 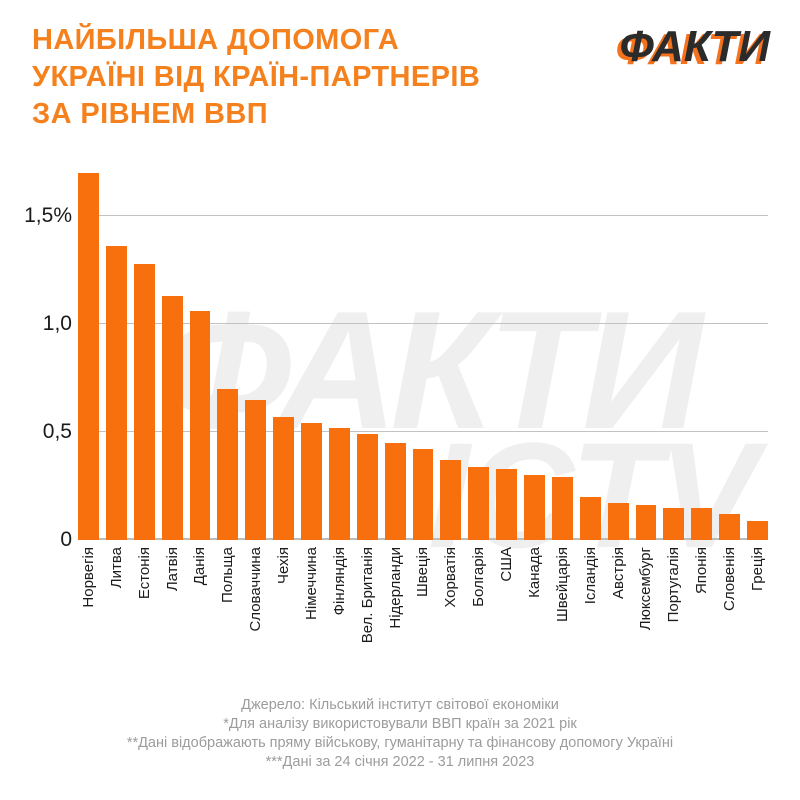 I want to click on x-label-slot: Швеція, so click(x=423, y=617).